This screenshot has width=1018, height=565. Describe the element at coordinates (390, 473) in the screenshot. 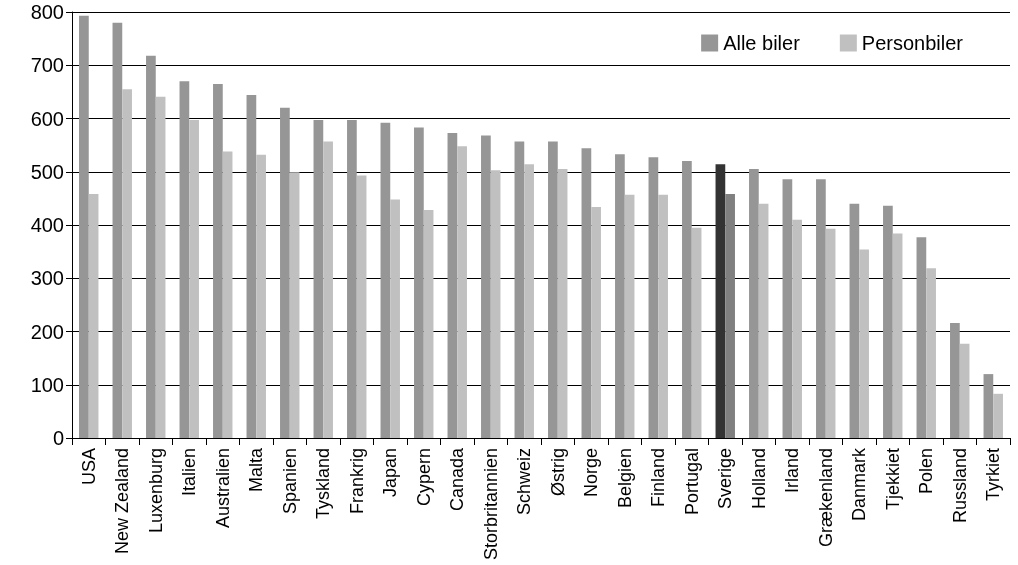

I see `x-tick-label: Japan` at that location.